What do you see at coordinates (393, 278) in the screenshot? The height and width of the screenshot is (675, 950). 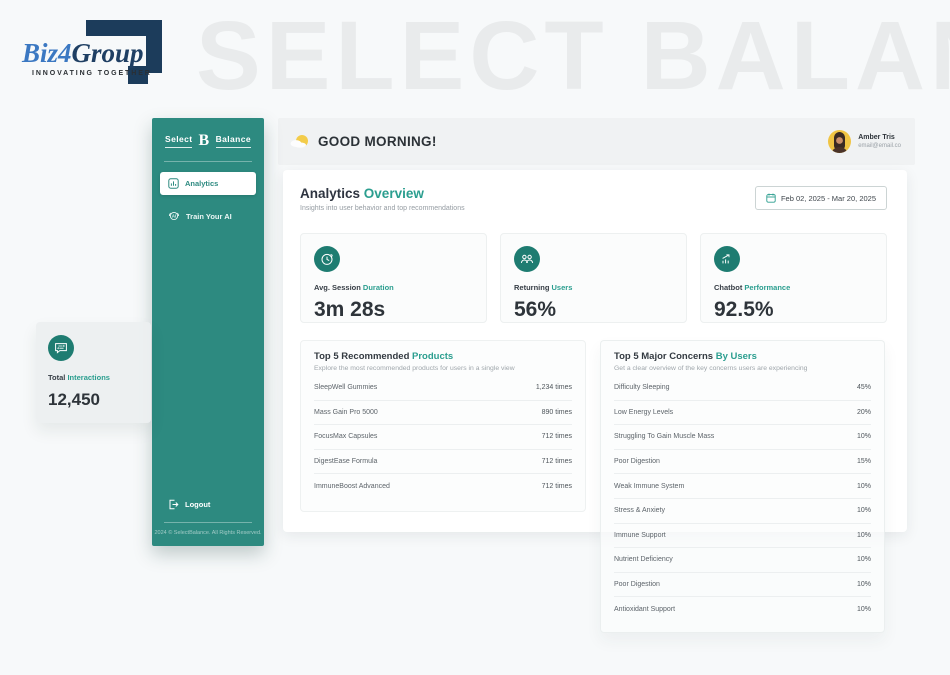 I see `stat-card-session-duration: Avg. Session Duration 3m 28s` at bounding box center [393, 278].